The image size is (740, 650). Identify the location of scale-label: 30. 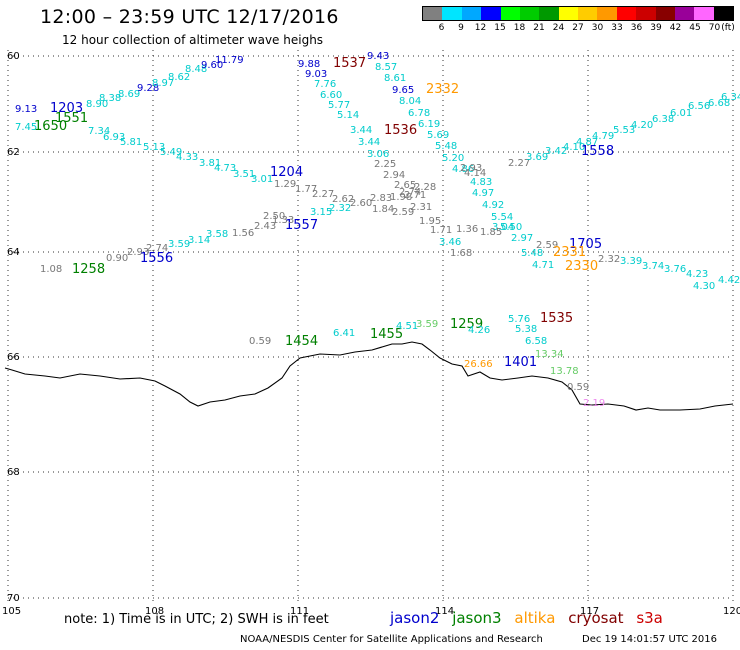
(597, 28).